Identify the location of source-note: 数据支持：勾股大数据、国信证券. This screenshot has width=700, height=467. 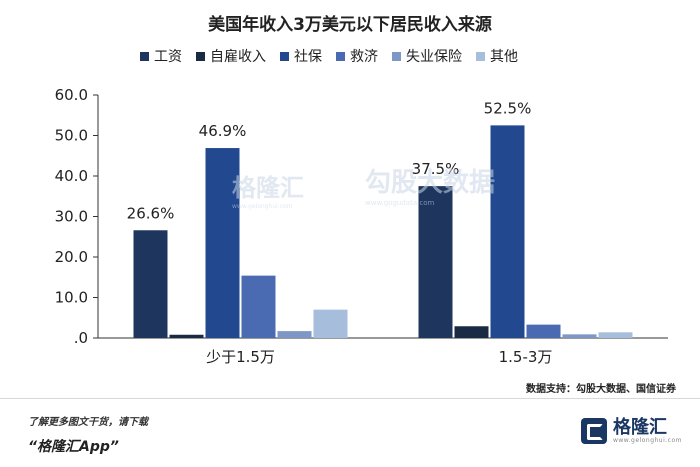
(601, 389).